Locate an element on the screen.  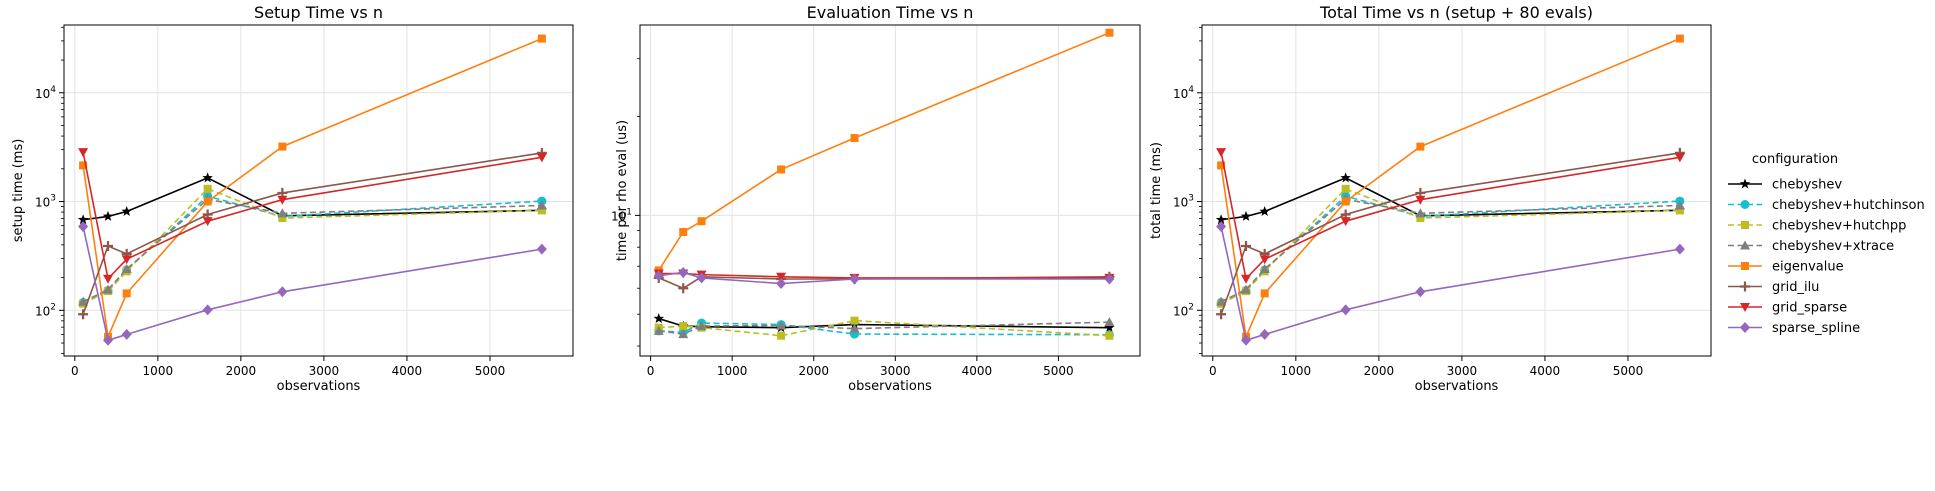
legend-entry-grid-ilu: grid_ilu is located at coordinates (1773, 287).